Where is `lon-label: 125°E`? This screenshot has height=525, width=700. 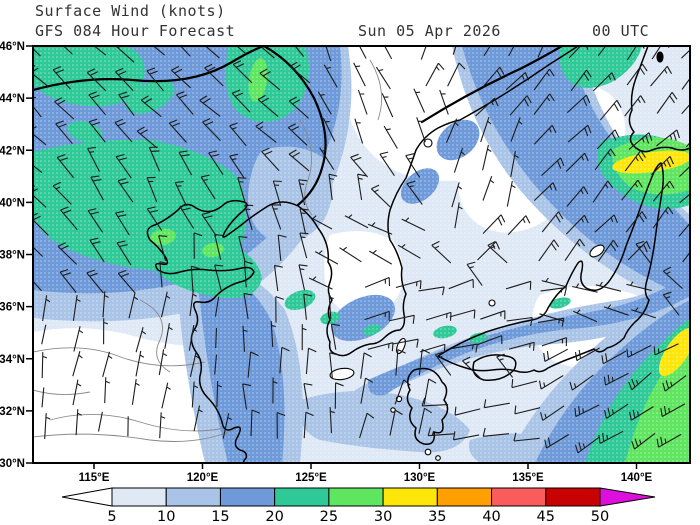 lon-label: 125°E is located at coordinates (311, 478).